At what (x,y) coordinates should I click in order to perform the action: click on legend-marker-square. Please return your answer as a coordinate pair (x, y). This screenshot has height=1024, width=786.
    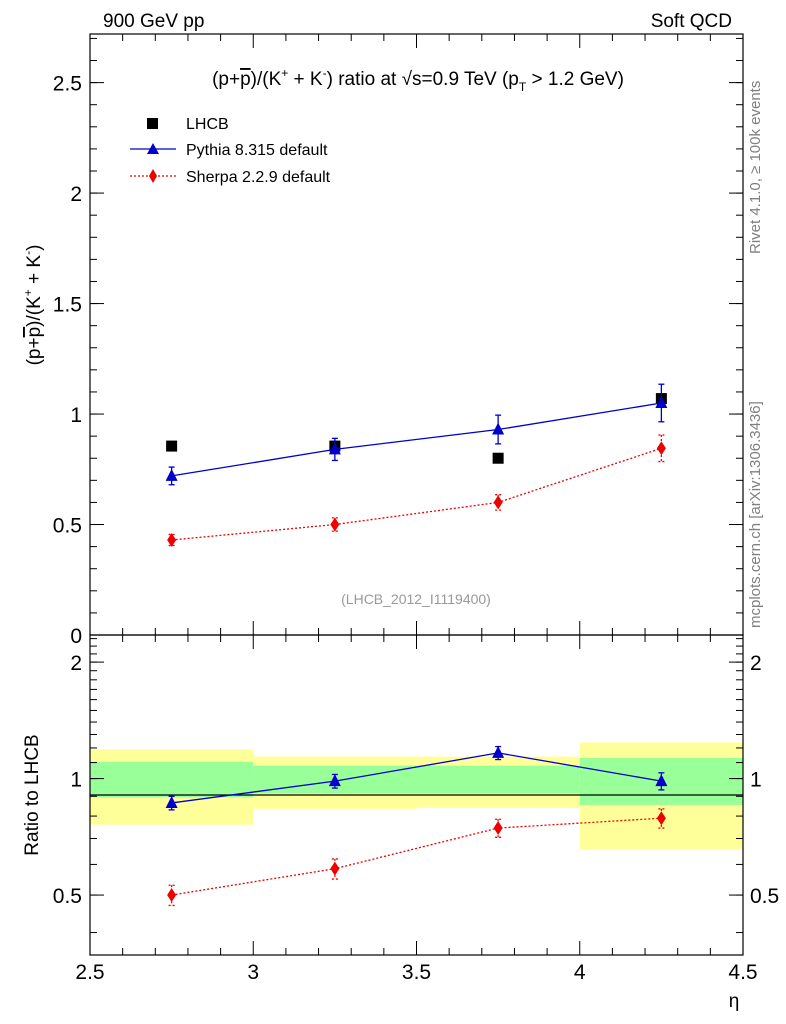
    Looking at the image, I should click on (152, 123).